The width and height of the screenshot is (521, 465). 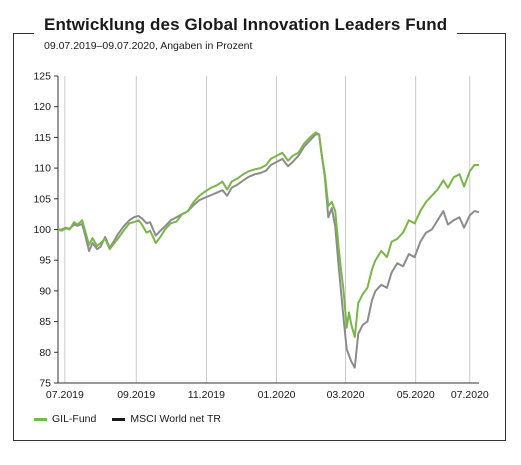 I want to click on y-tick-label: 125, so click(x=42, y=77).